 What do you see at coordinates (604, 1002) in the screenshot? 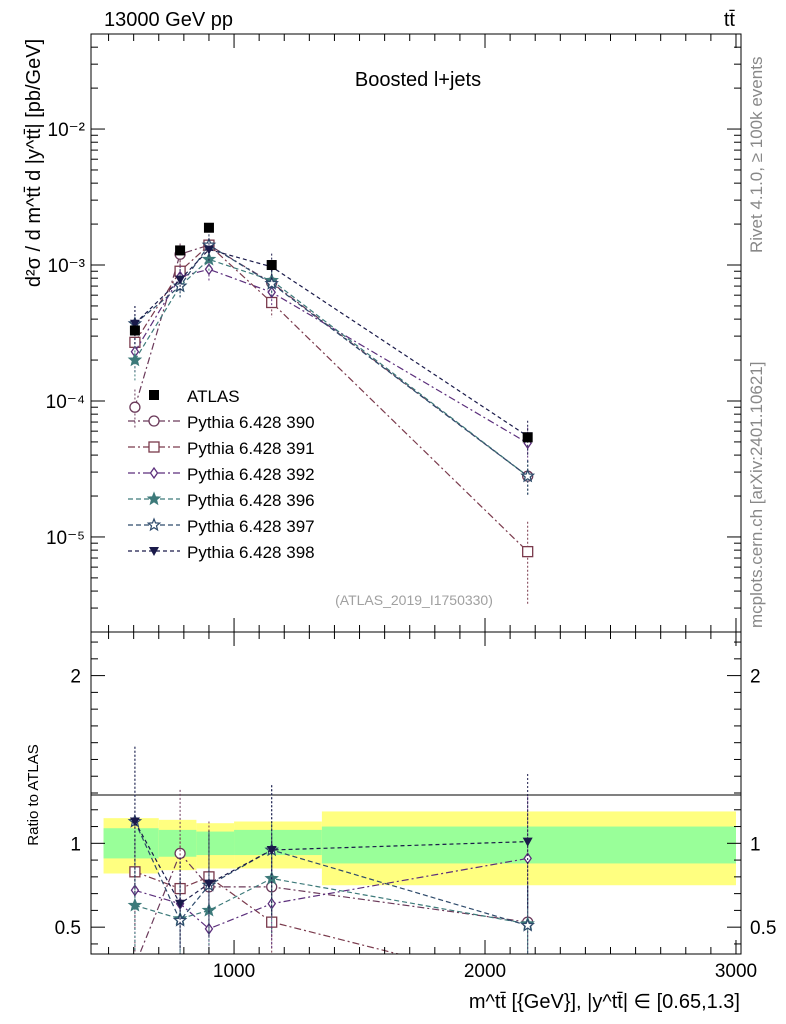
I see `x-axis-label: m^tt̄ [{GeV}], |y^tt̄| ∈ [0.65,1.3]` at bounding box center [604, 1002].